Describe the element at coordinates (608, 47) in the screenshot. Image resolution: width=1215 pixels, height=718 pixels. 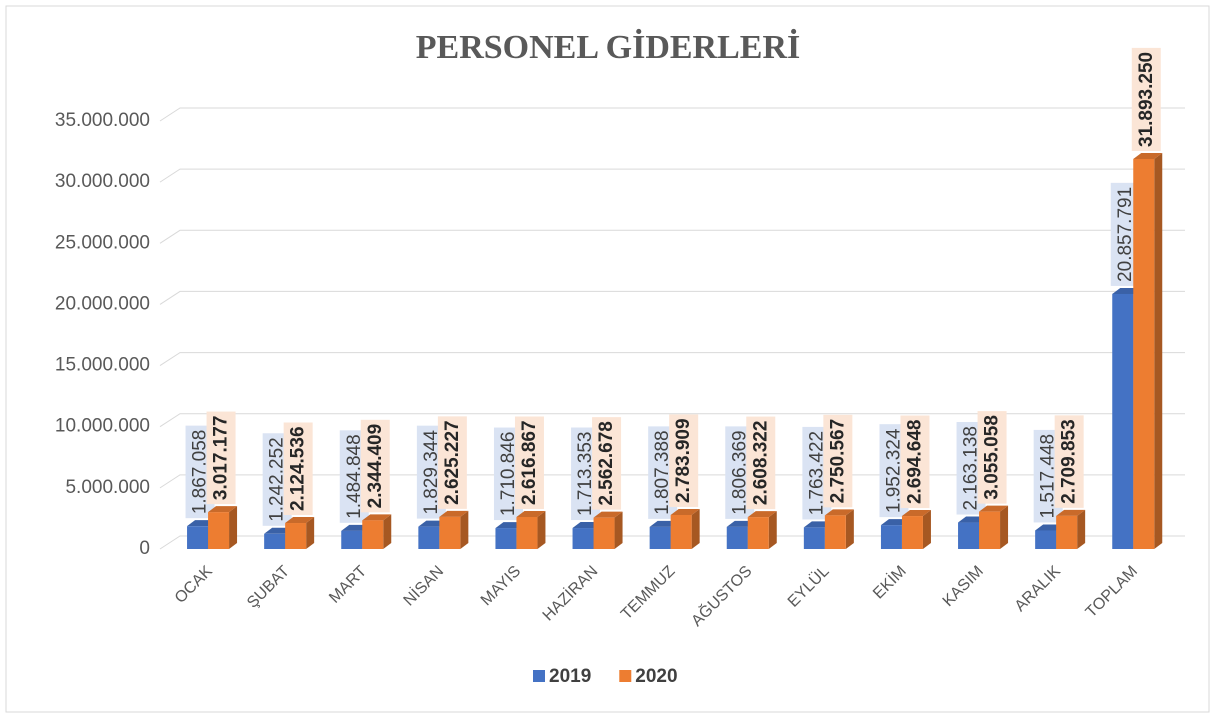
I see `chart-title: PERSONEL GİDERLERİ` at that location.